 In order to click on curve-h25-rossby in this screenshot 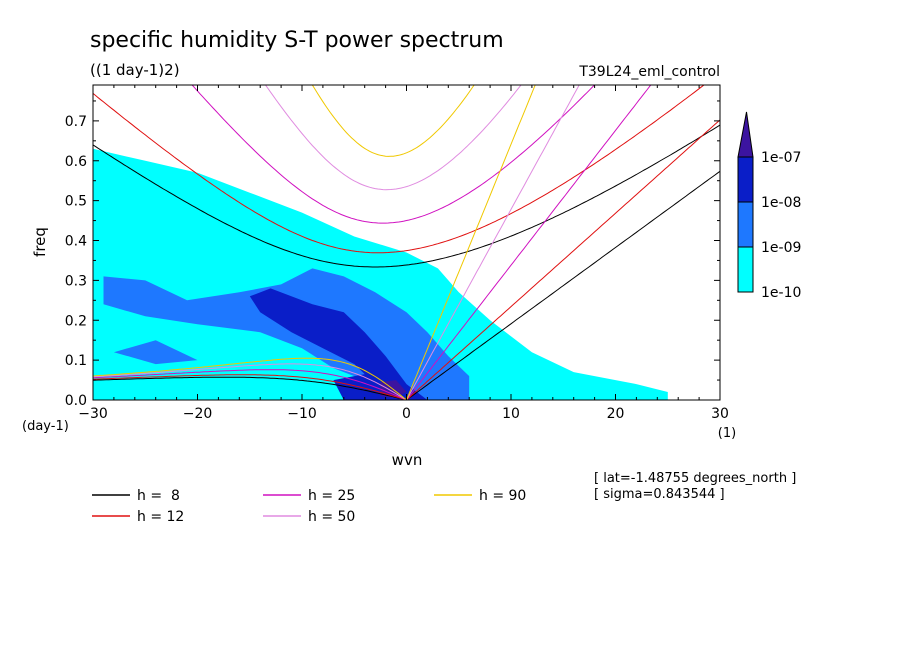, I will do `click(250, 384)`.